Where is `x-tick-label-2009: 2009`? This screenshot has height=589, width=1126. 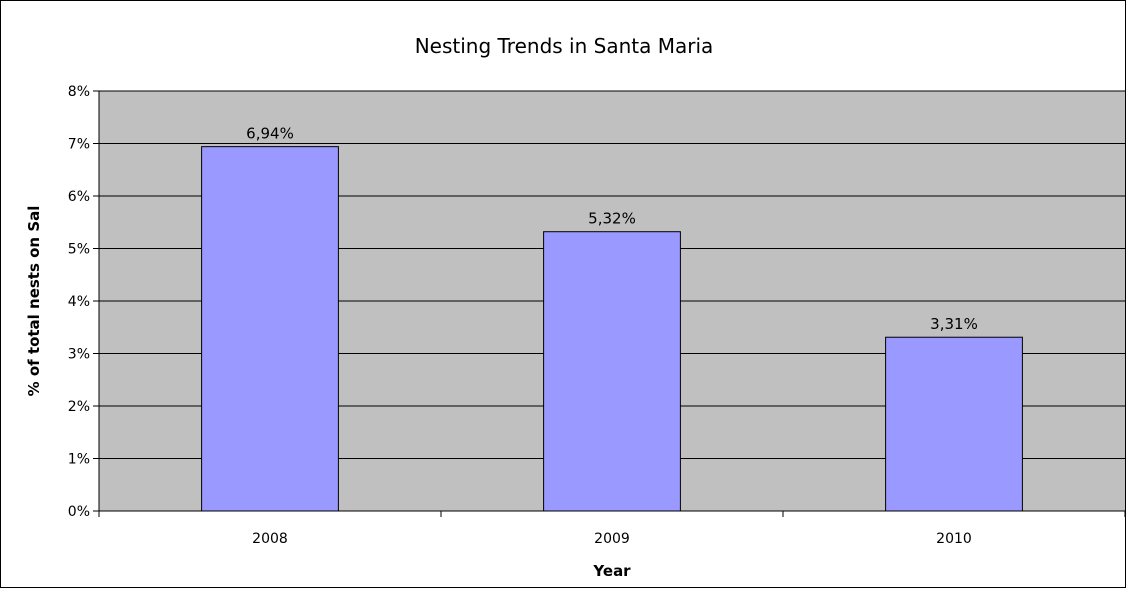
x-tick-label-2009: 2009 is located at coordinates (612, 539).